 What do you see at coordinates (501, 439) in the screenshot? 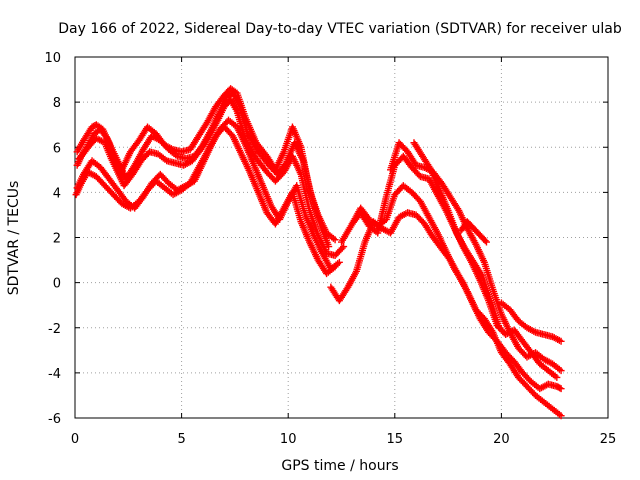
I see `x-tick-label: 20` at bounding box center [501, 439].